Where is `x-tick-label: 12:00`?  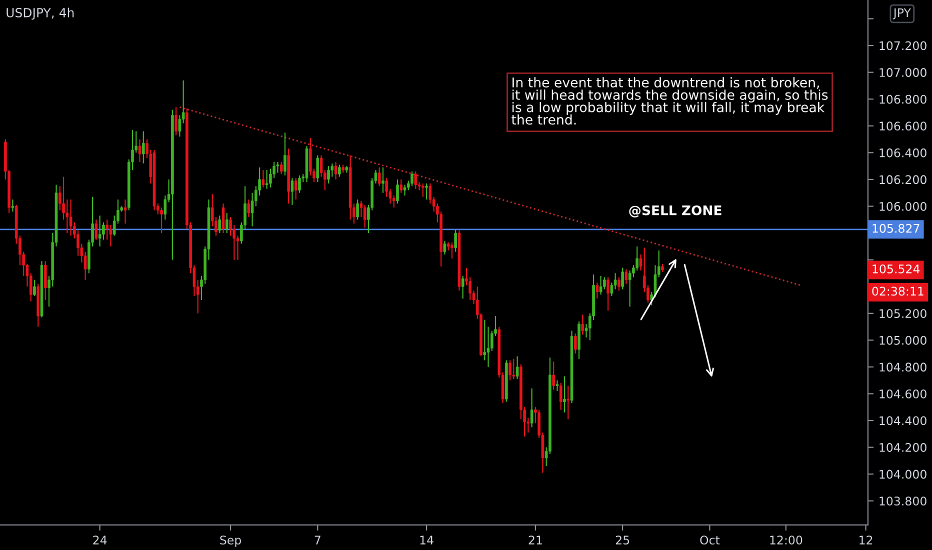
x-tick-label: 12:00 is located at coordinates (786, 540).